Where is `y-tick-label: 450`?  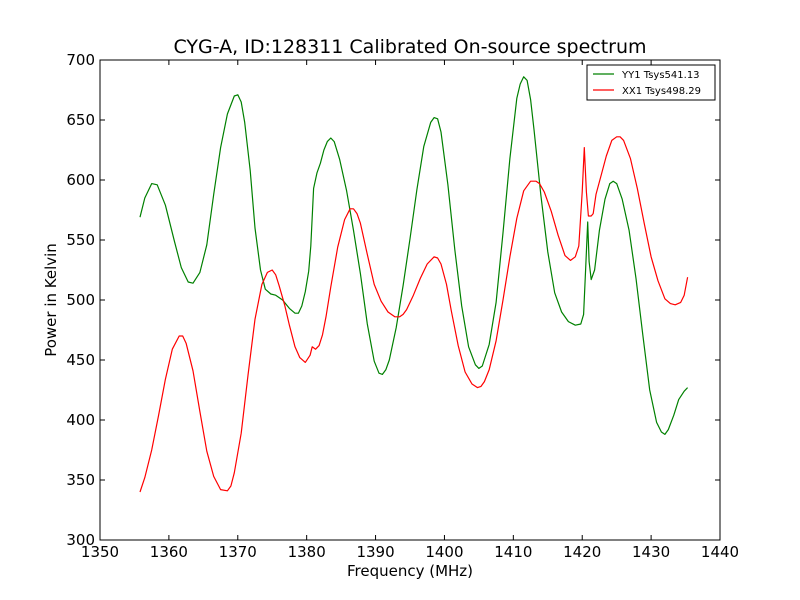 y-tick-label: 450 is located at coordinates (80, 360).